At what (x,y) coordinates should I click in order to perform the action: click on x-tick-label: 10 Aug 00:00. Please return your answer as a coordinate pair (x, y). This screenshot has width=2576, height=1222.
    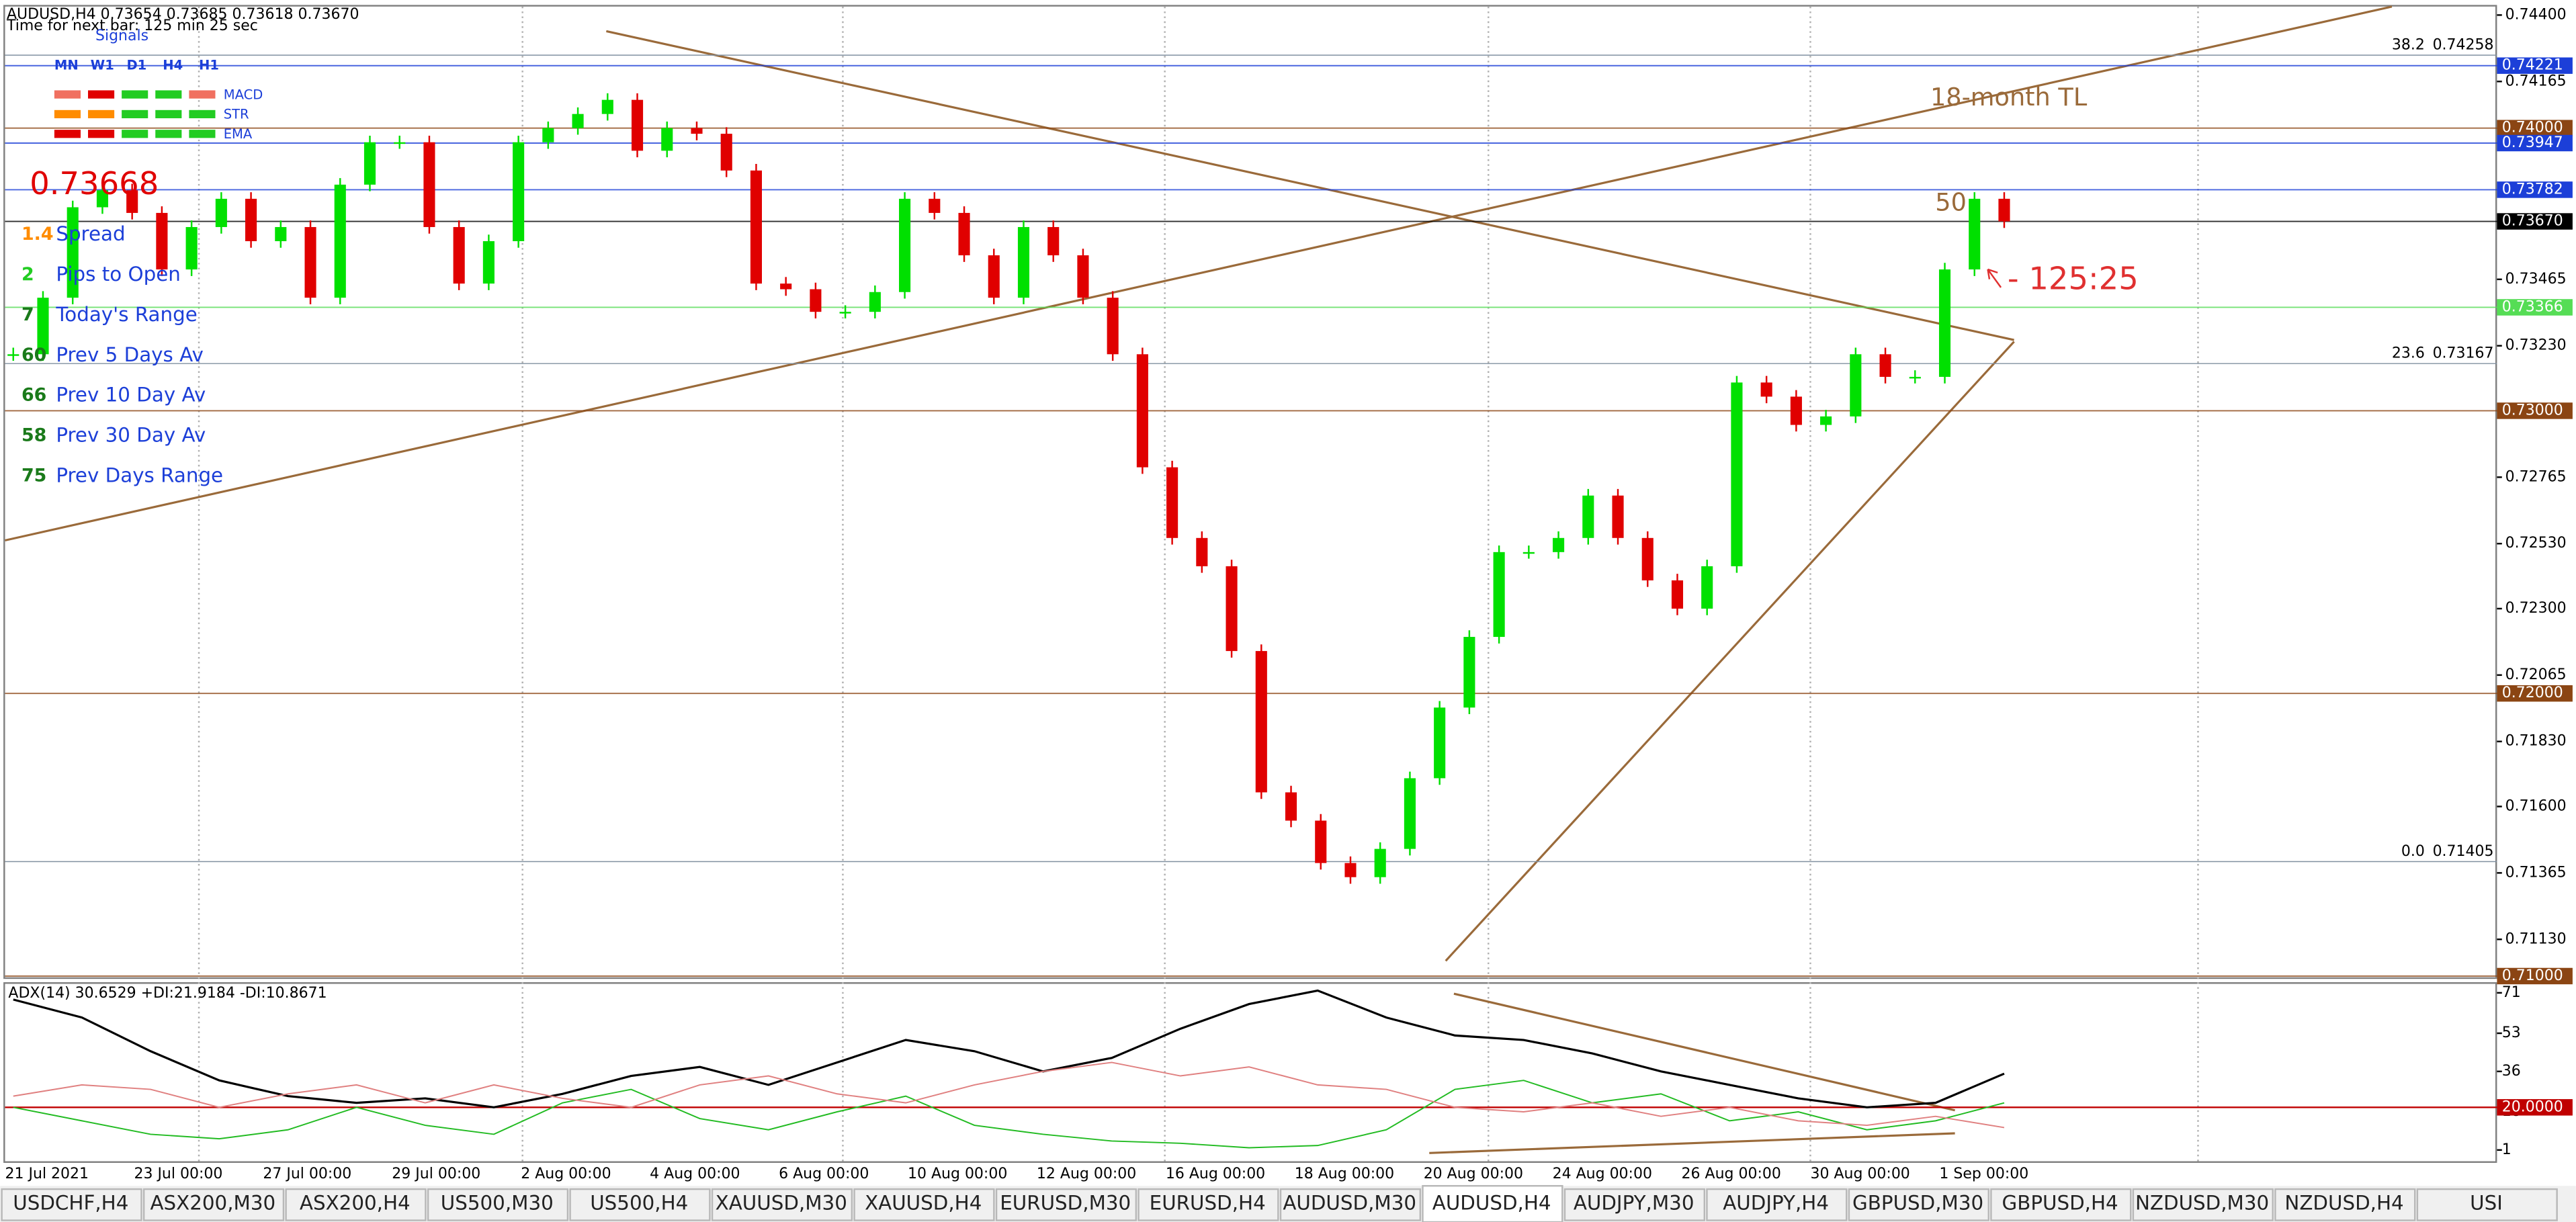
    Looking at the image, I should click on (957, 1174).